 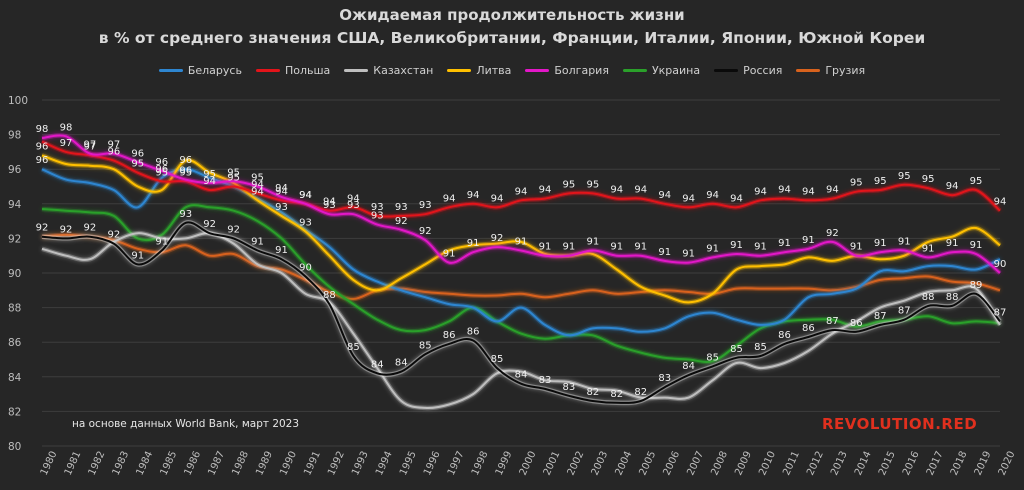 What do you see at coordinates (528, 464) in the screenshot?
I see `x-tick-label: 2000` at bounding box center [528, 464].